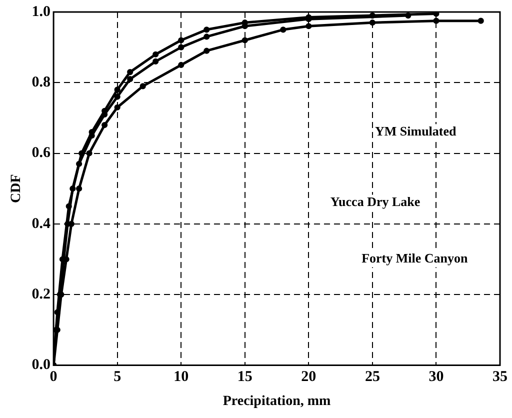 This screenshot has width=512, height=418. What do you see at coordinates (181, 377) in the screenshot?
I see `x-tick-label: 10` at bounding box center [181, 377].